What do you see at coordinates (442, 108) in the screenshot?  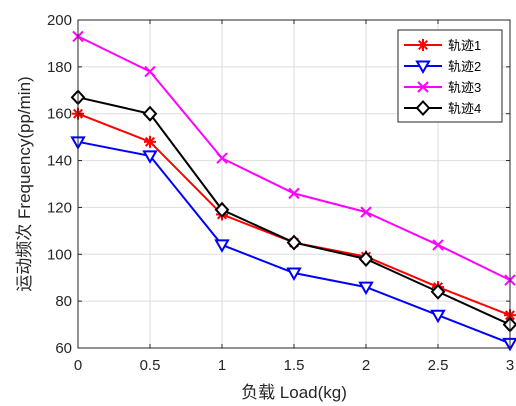 I see `legend-item: 轨迹4` at bounding box center [442, 108].